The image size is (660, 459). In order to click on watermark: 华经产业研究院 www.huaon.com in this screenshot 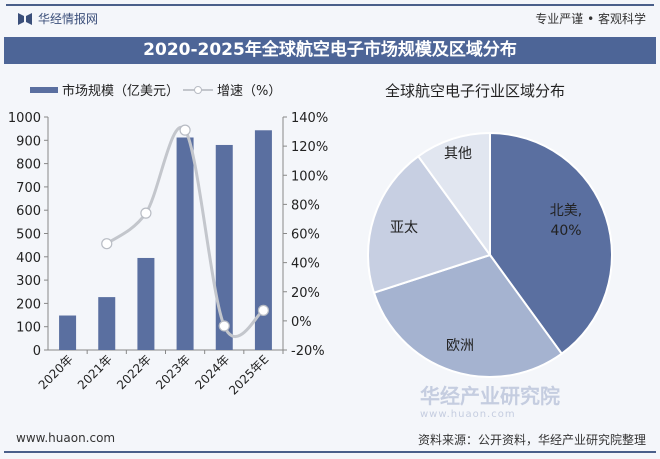, I will do `click(490, 402)`.